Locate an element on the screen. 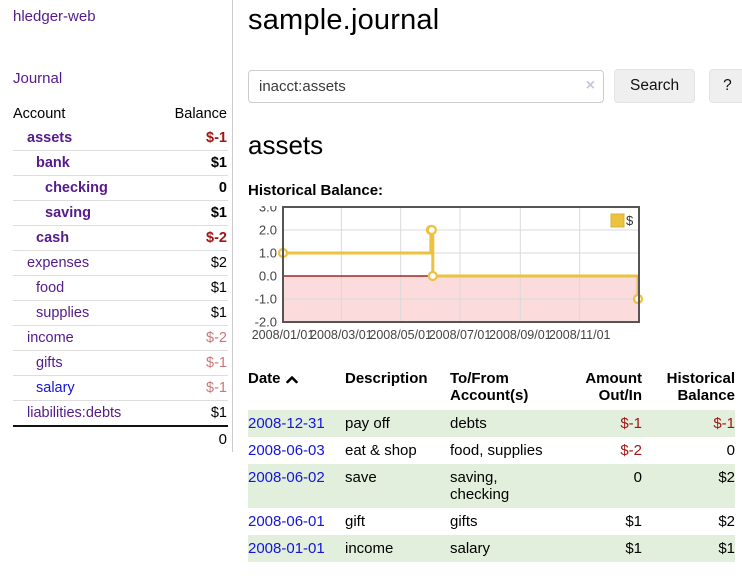 This screenshot has height=582, width=742. transaction-date-link: 2008-12-31 is located at coordinates (286, 423).